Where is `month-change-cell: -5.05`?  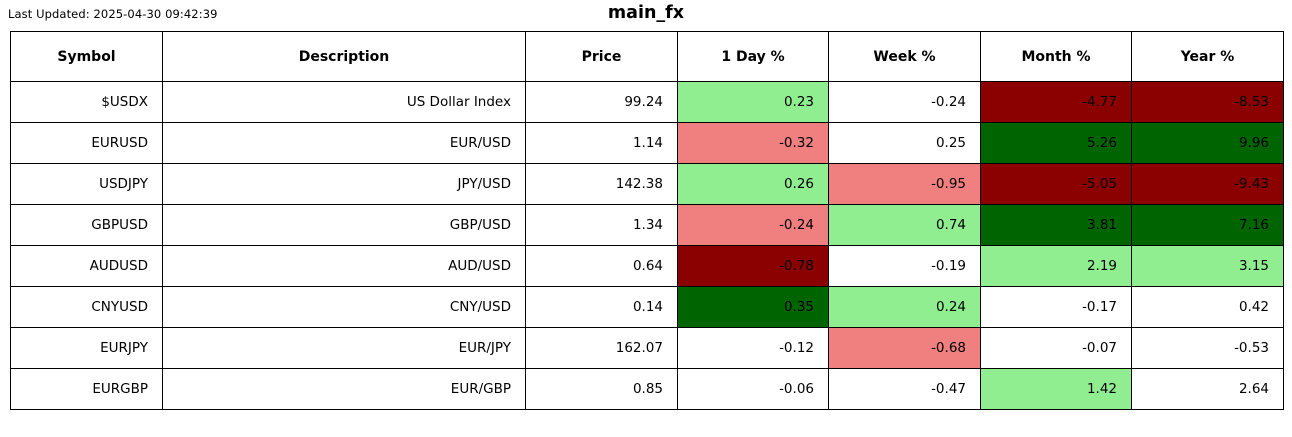 month-change-cell: -5.05 is located at coordinates (1056, 184).